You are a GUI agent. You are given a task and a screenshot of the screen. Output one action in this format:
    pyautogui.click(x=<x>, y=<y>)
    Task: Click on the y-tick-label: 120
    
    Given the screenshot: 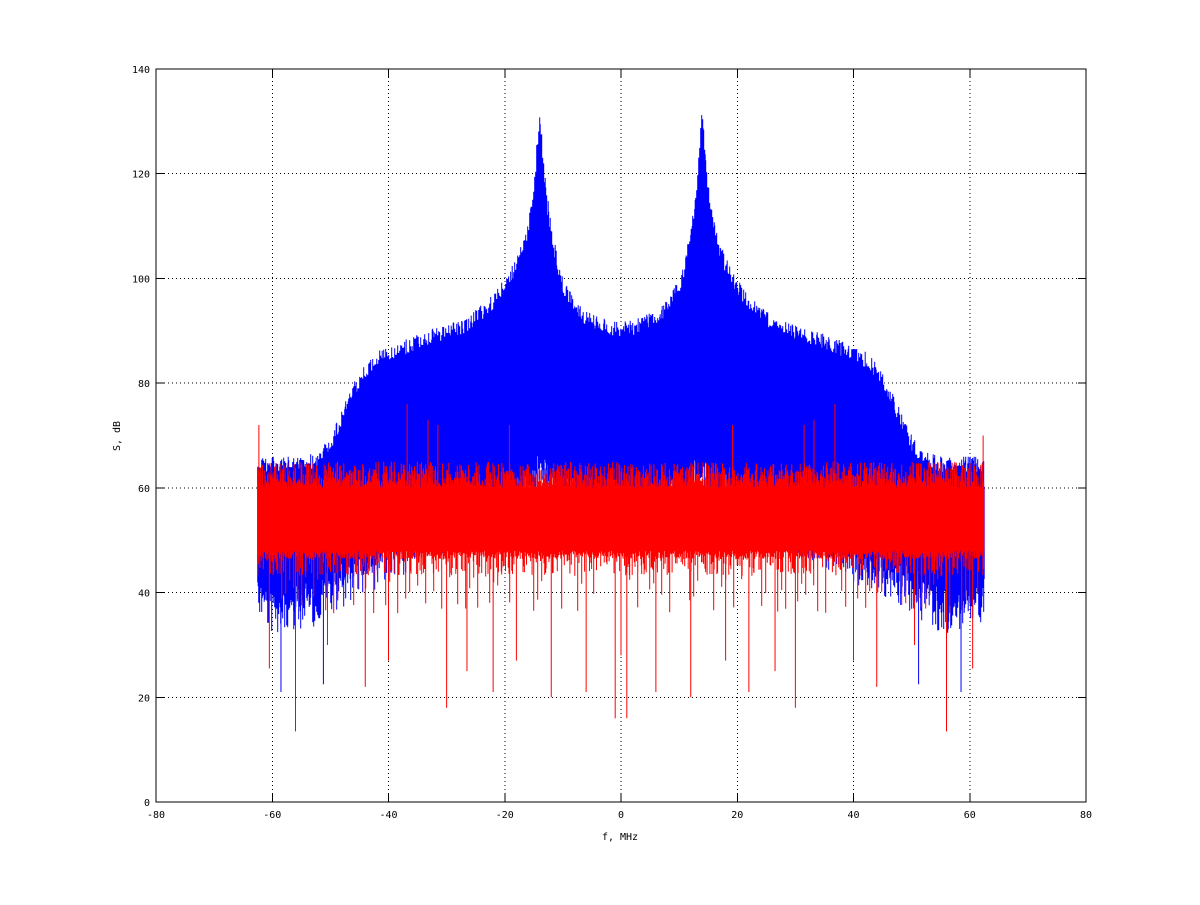 What is the action you would take?
    pyautogui.click(x=141, y=175)
    